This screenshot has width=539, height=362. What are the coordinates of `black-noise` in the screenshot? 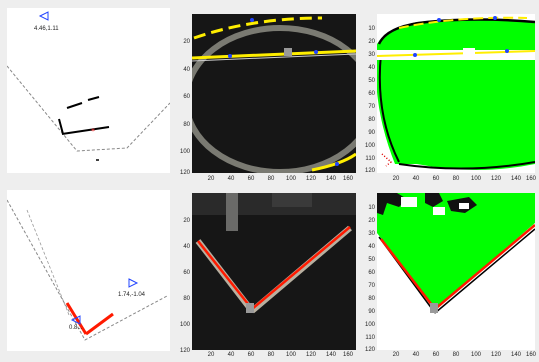 It's located at (392, 204).